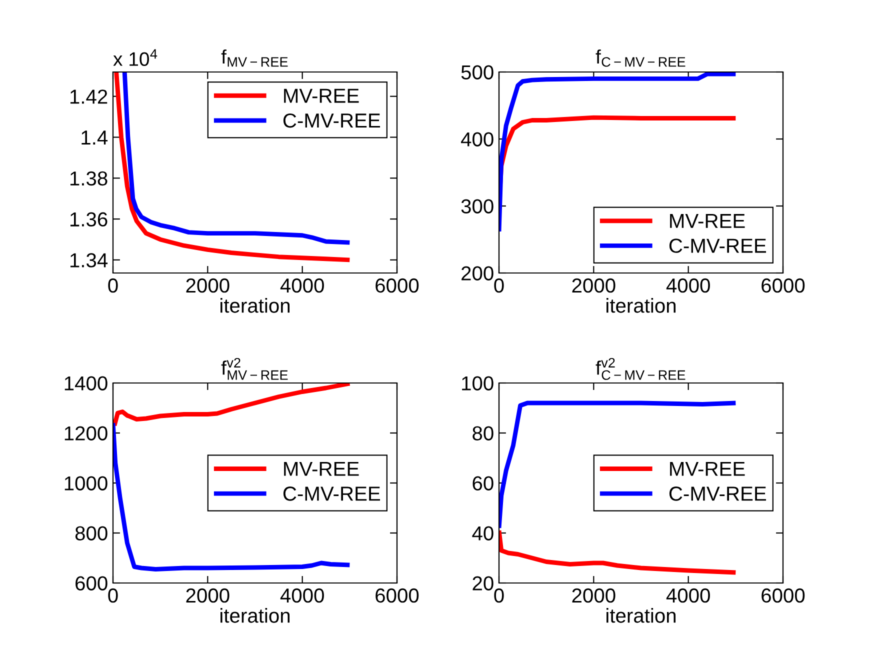  Describe the element at coordinates (483, 533) in the screenshot. I see `y-tick-label: 40` at that location.